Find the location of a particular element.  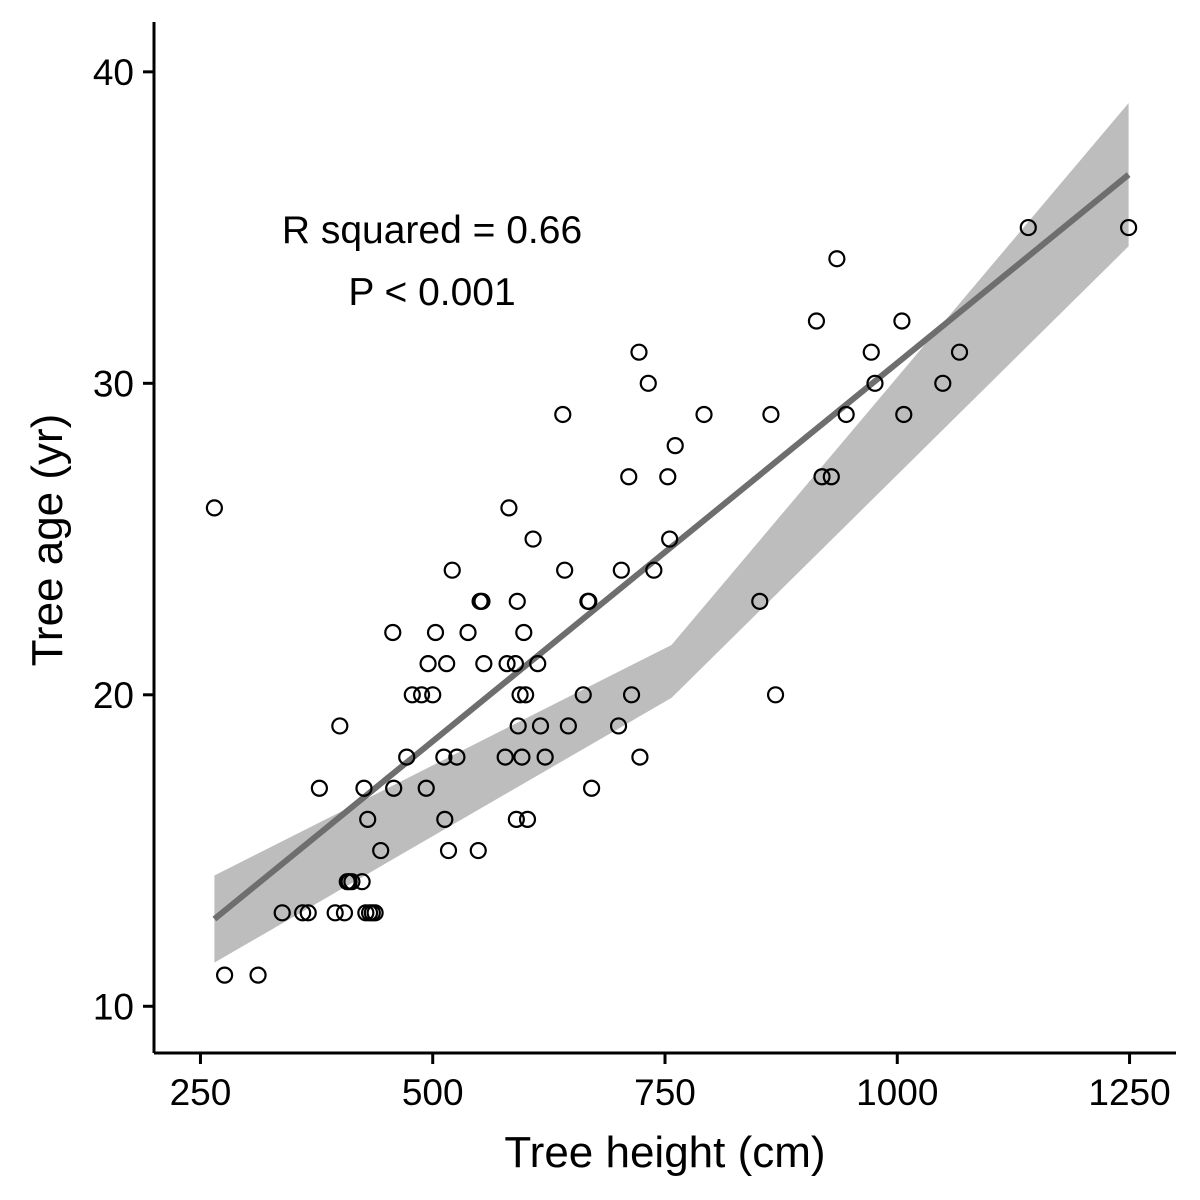

x-axis-title: Tree height (cm) is located at coordinates (664, 1152).